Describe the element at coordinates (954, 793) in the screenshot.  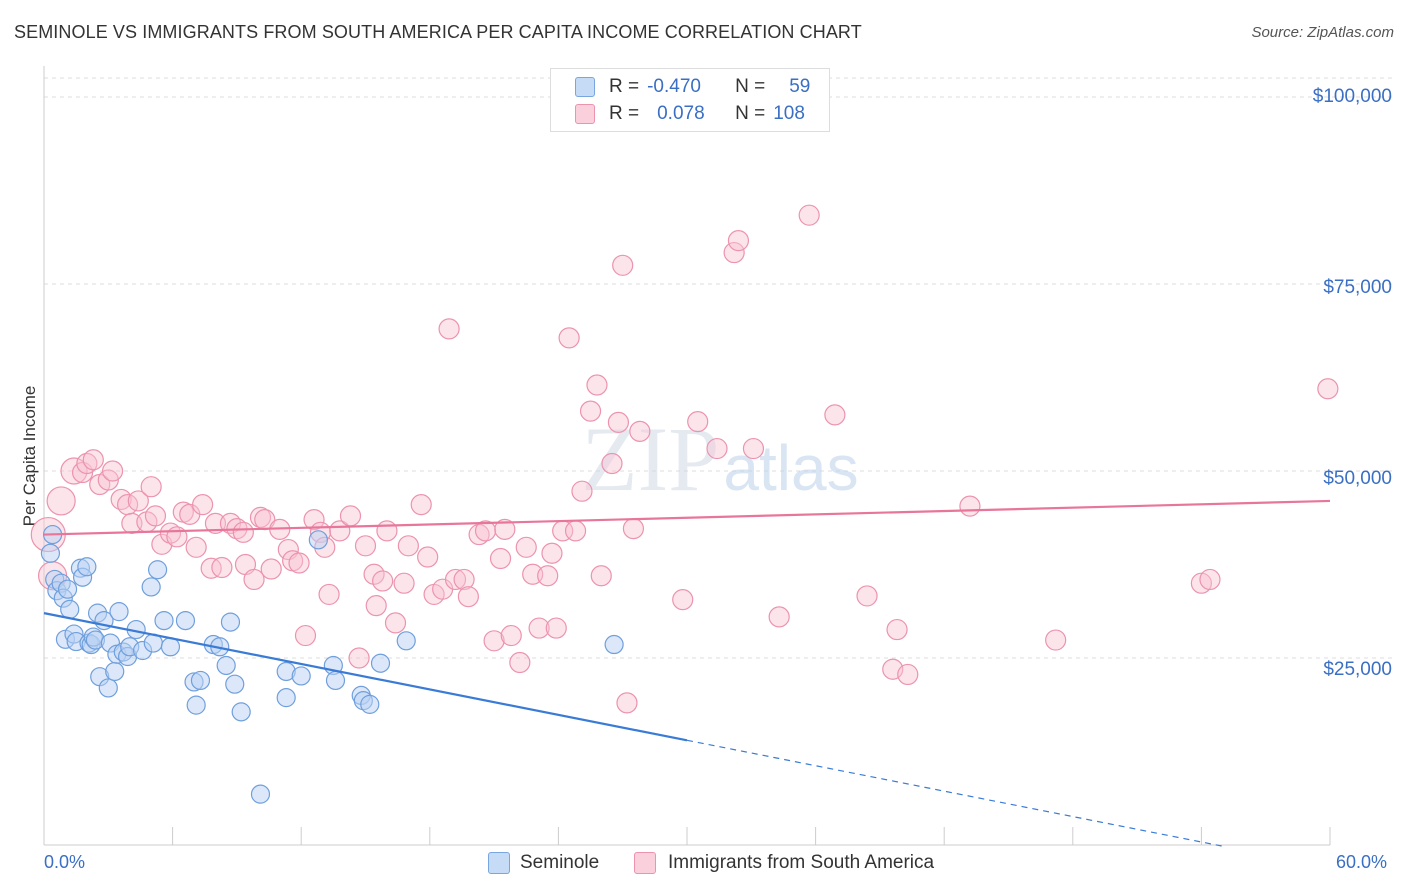
I see `seminole-trend-extension` at that location.